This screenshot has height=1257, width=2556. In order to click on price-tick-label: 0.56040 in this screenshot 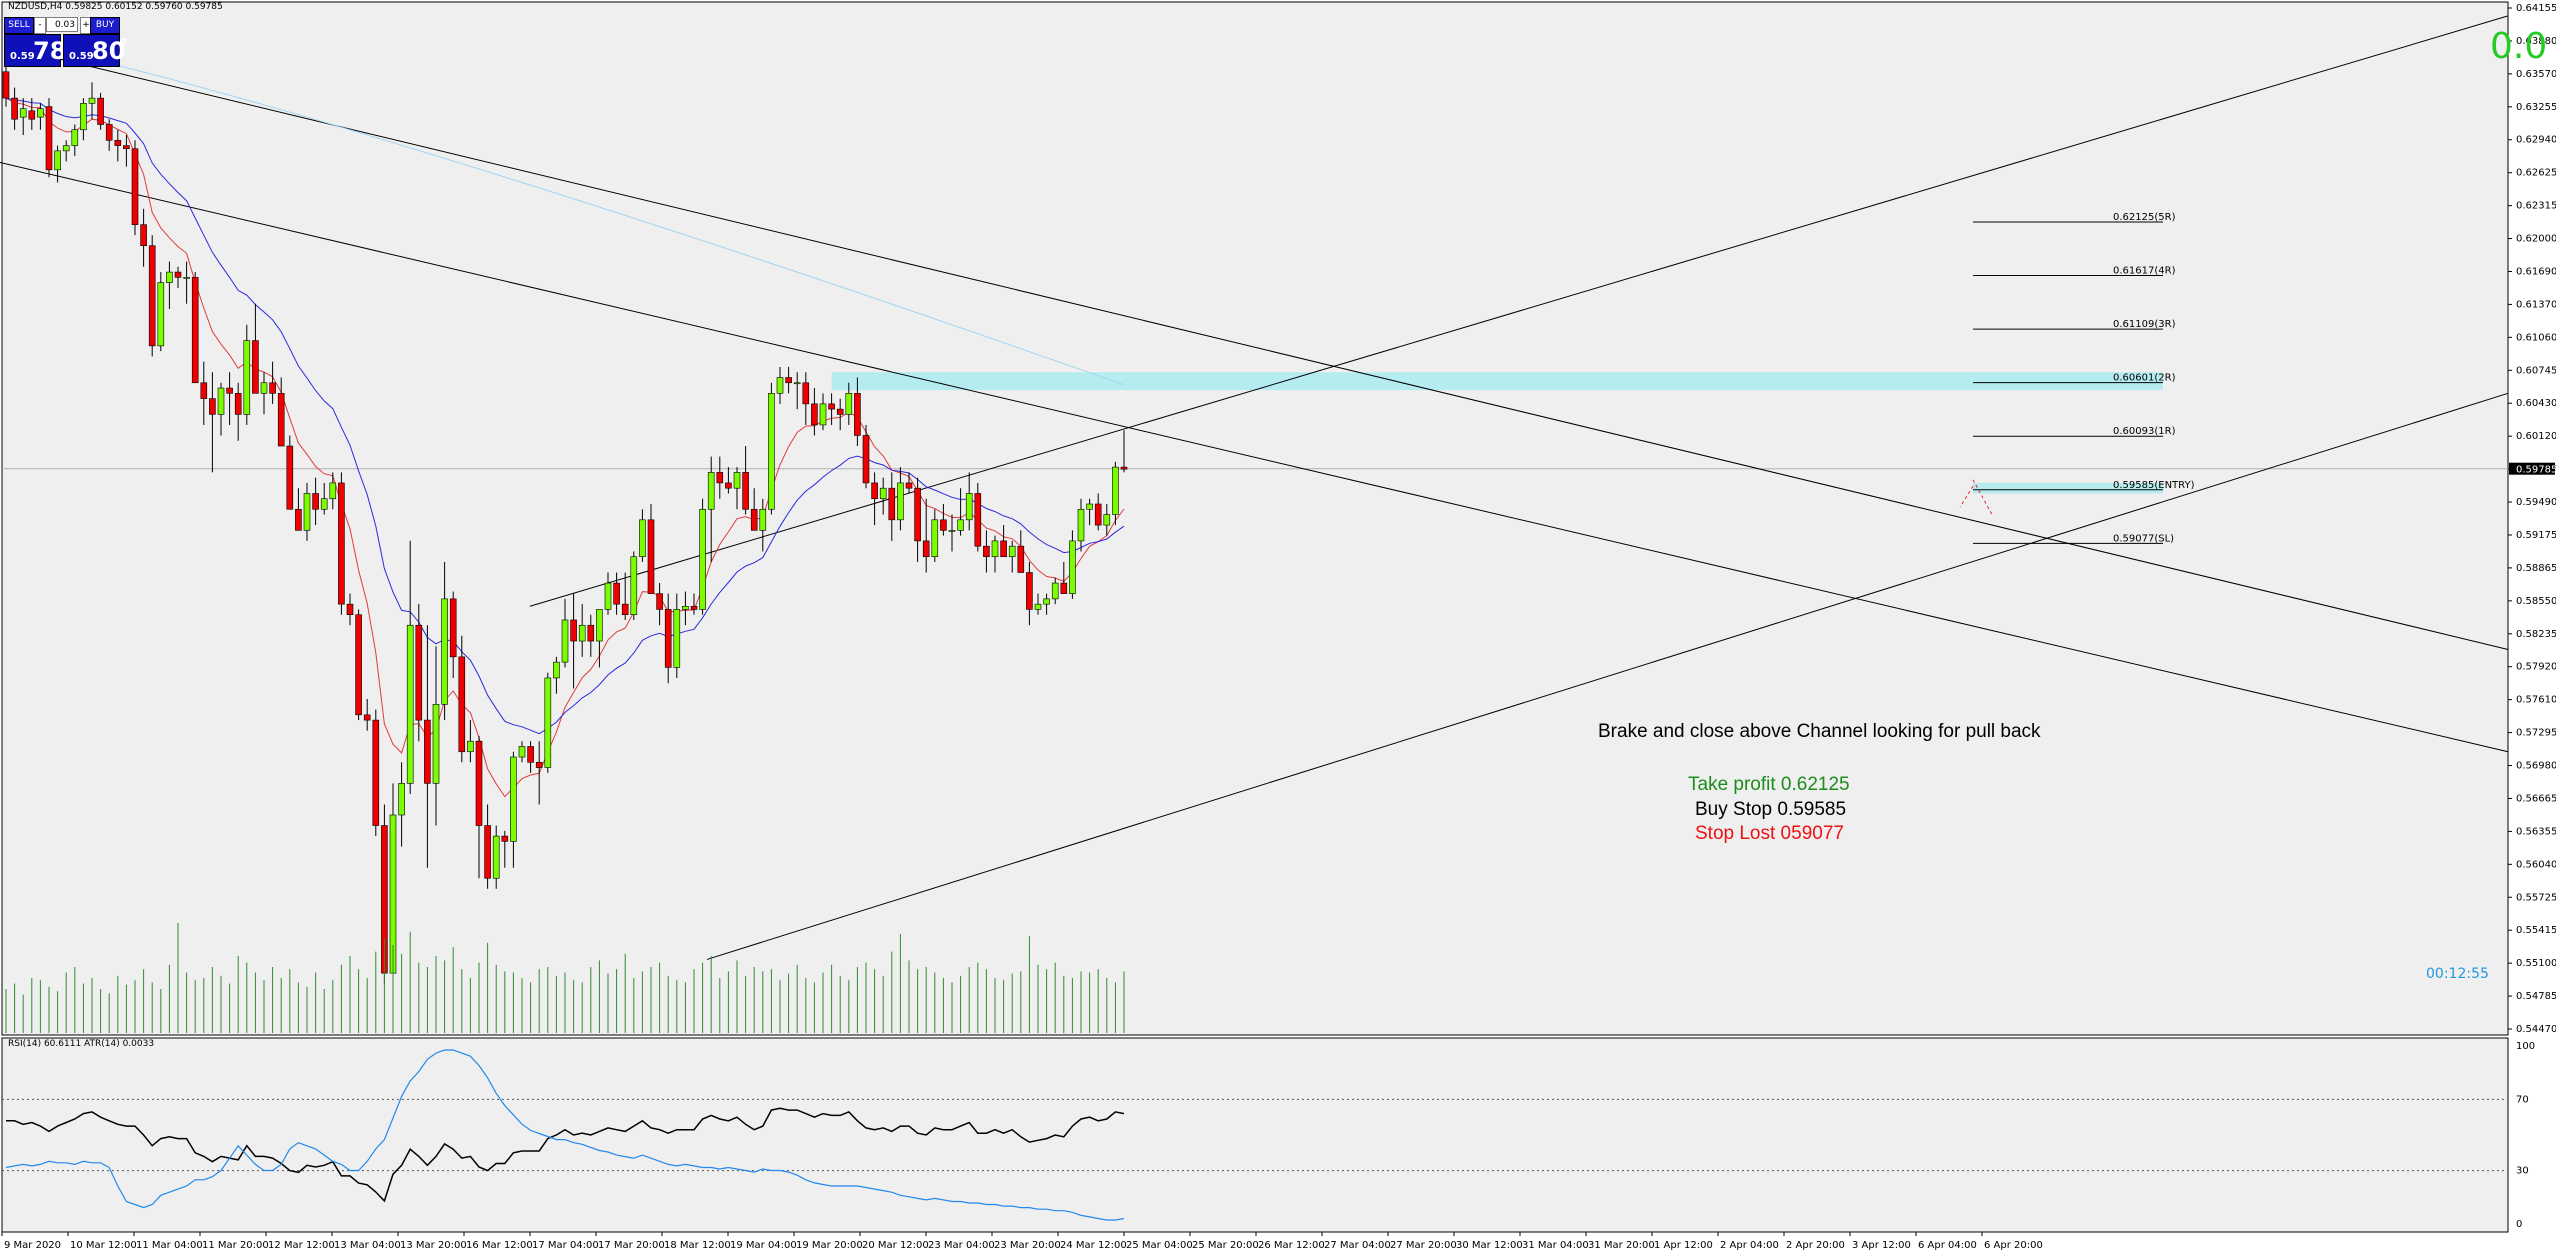, I will do `click(2536, 864)`.